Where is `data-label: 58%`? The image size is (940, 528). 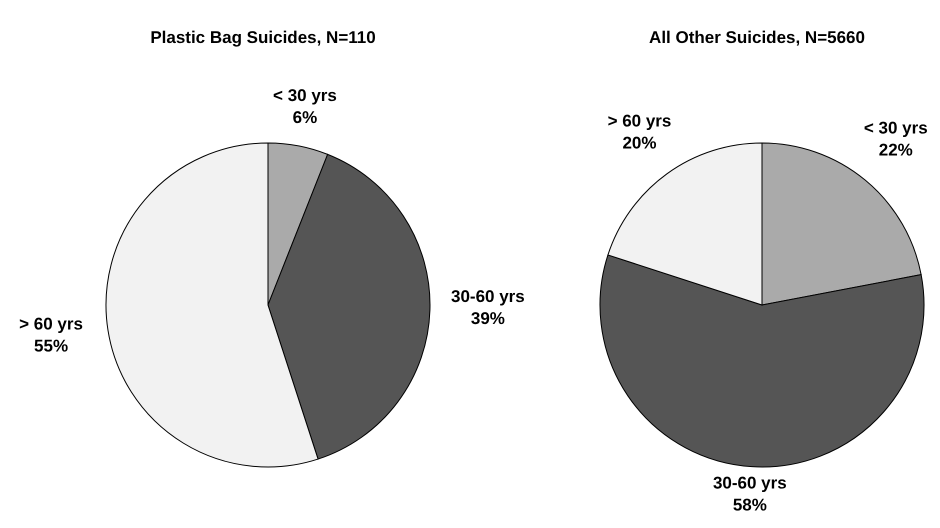 data-label: 58% is located at coordinates (749, 504).